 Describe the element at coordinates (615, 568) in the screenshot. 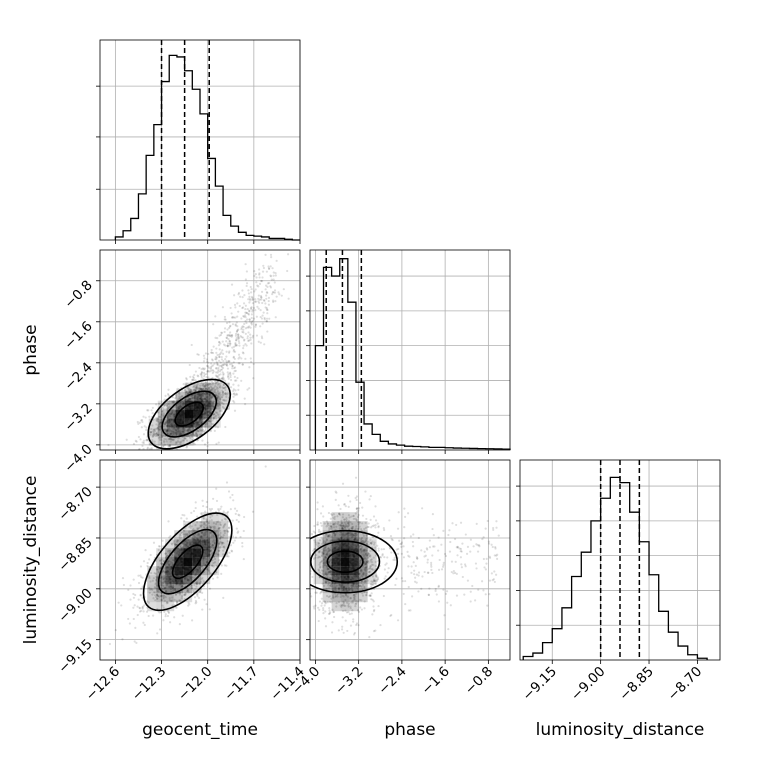

I see `hist-step-luminosity_distance` at that location.